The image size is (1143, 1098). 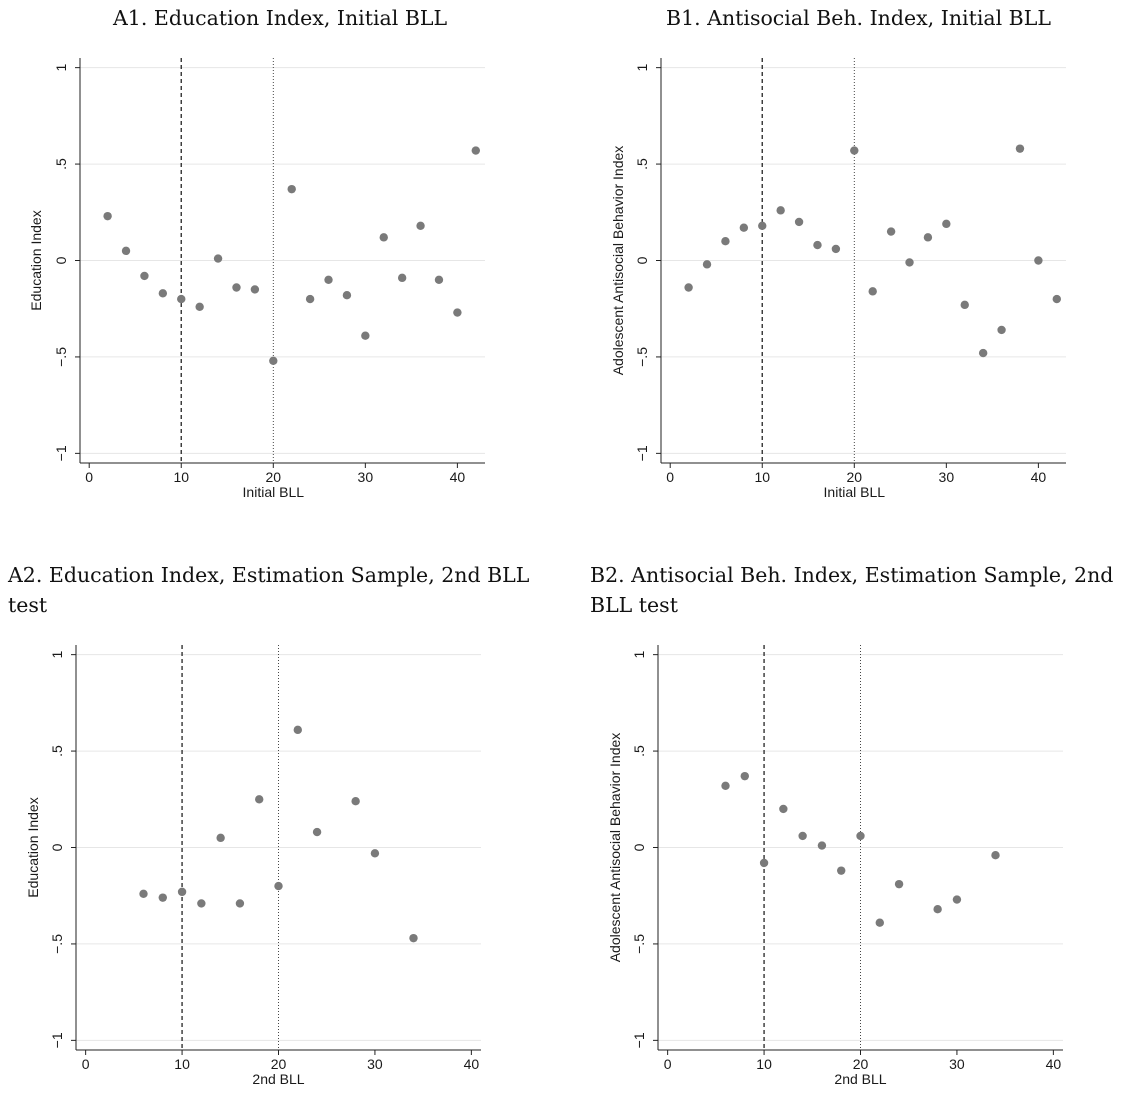 What do you see at coordinates (858, 18) in the screenshot?
I see `chart-title: B1. Antisocial Beh. Index, Initial BLL` at bounding box center [858, 18].